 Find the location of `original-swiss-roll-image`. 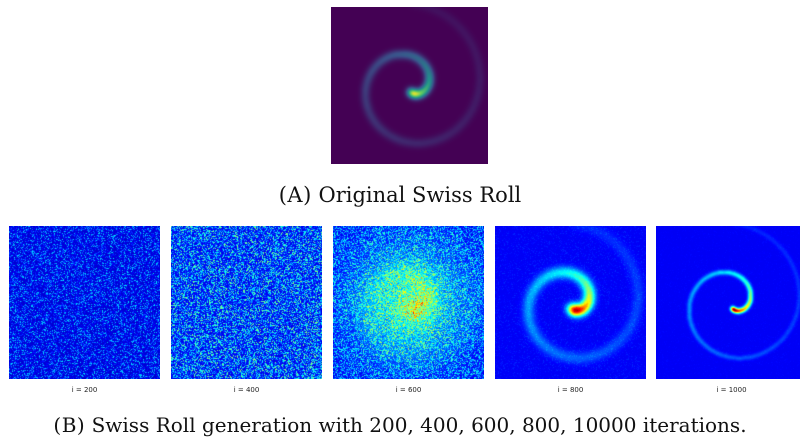

original-swiss-roll-image is located at coordinates (409, 85).